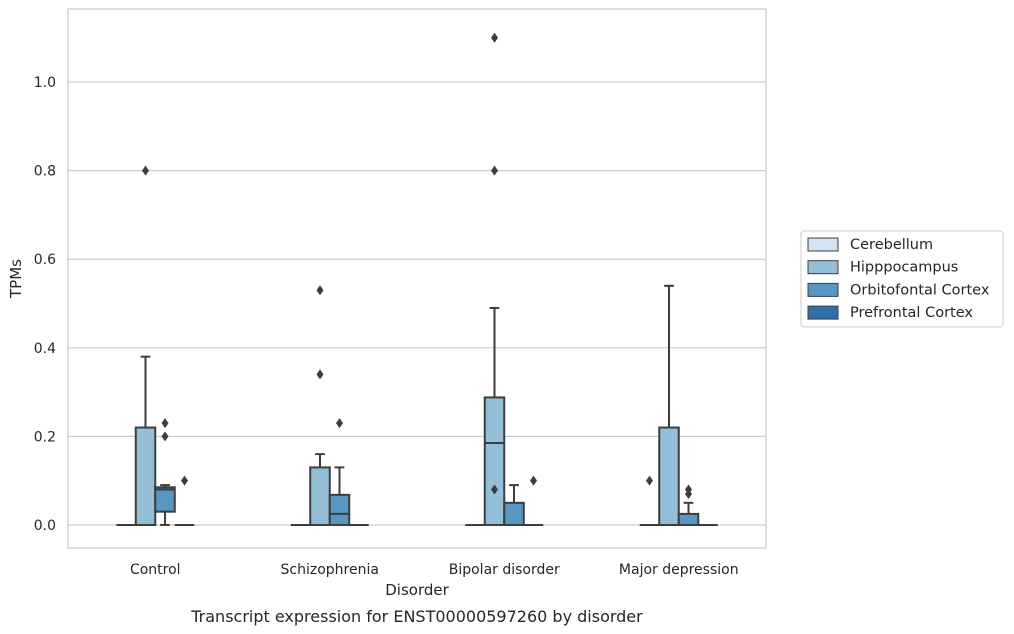 Image resolution: width=1014 pixels, height=634 pixels. I want to click on y-tick-labels: 0.0 0.2 0.4 0.6 0.8 1.0, so click(45, 304).